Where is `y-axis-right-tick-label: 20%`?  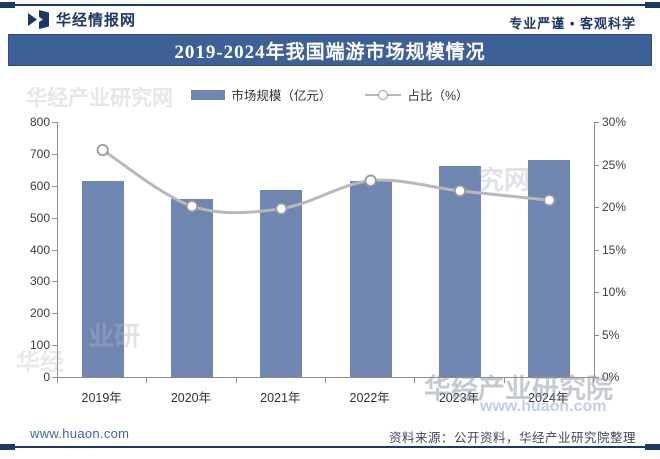 y-axis-right-tick-label: 20% is located at coordinates (614, 207).